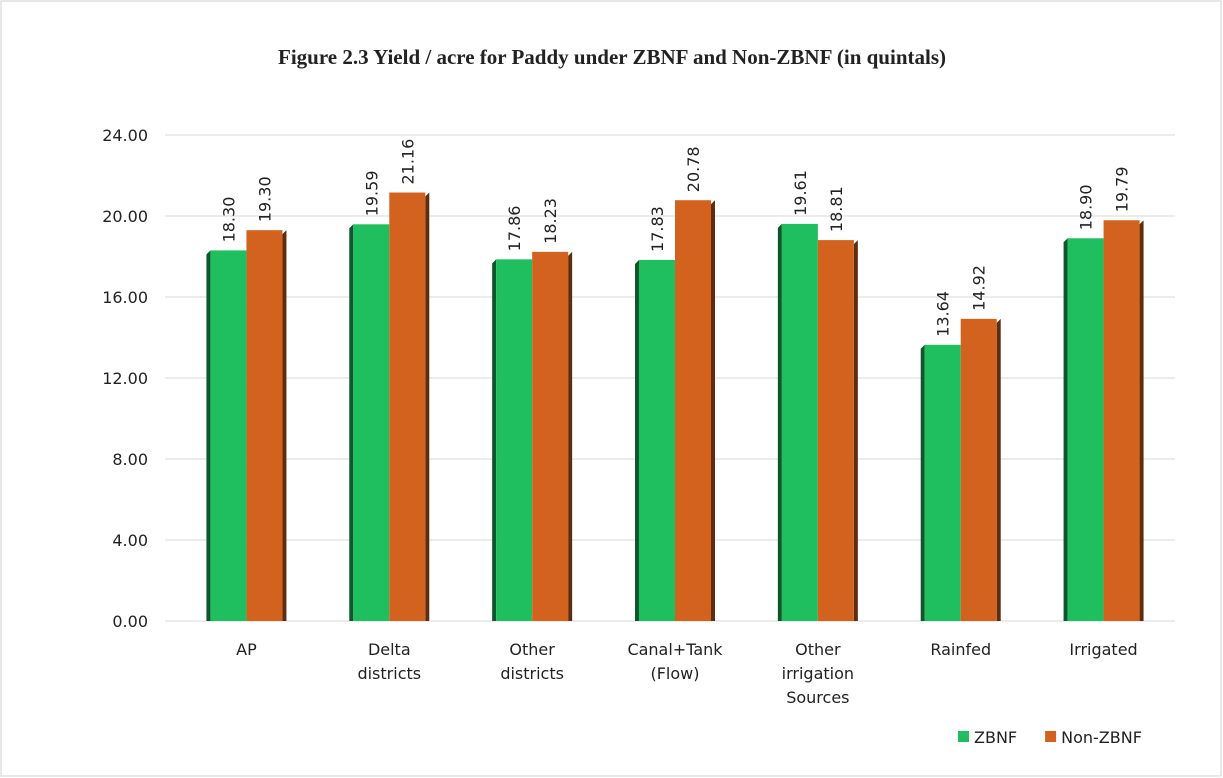 The image size is (1223, 778). What do you see at coordinates (657, 229) in the screenshot?
I see `data-label: 17.83` at bounding box center [657, 229].